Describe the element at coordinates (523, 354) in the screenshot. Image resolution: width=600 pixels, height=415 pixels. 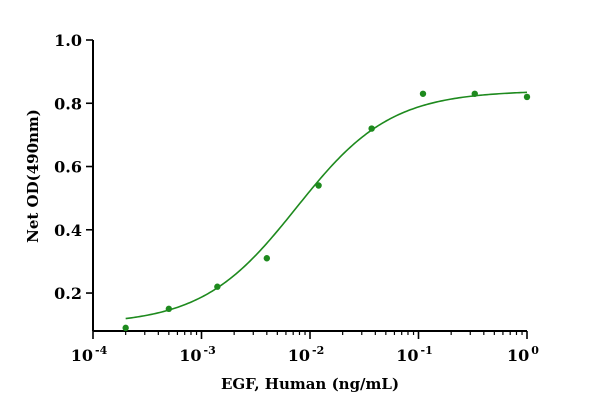
I see `x-tick-label: 10 0` at that location.